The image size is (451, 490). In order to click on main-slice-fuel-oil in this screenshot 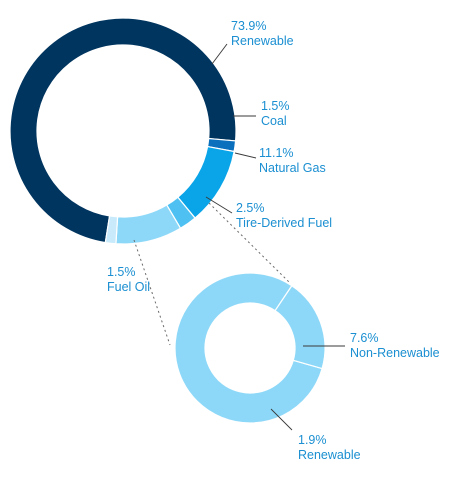, I will do `click(111, 230)`.